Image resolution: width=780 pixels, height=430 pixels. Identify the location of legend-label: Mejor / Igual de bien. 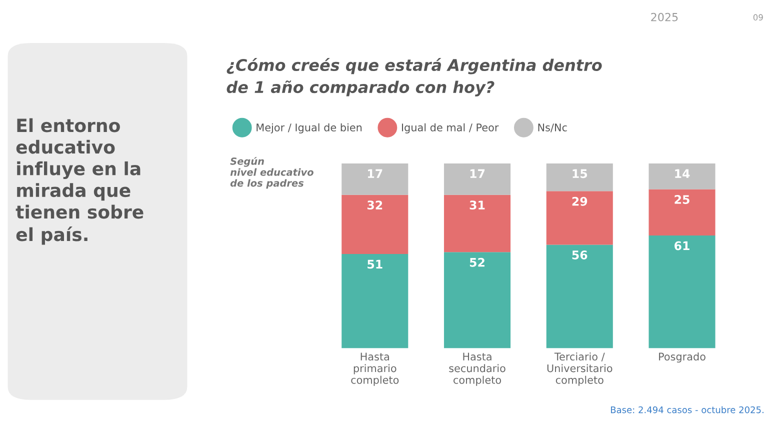
(309, 128).